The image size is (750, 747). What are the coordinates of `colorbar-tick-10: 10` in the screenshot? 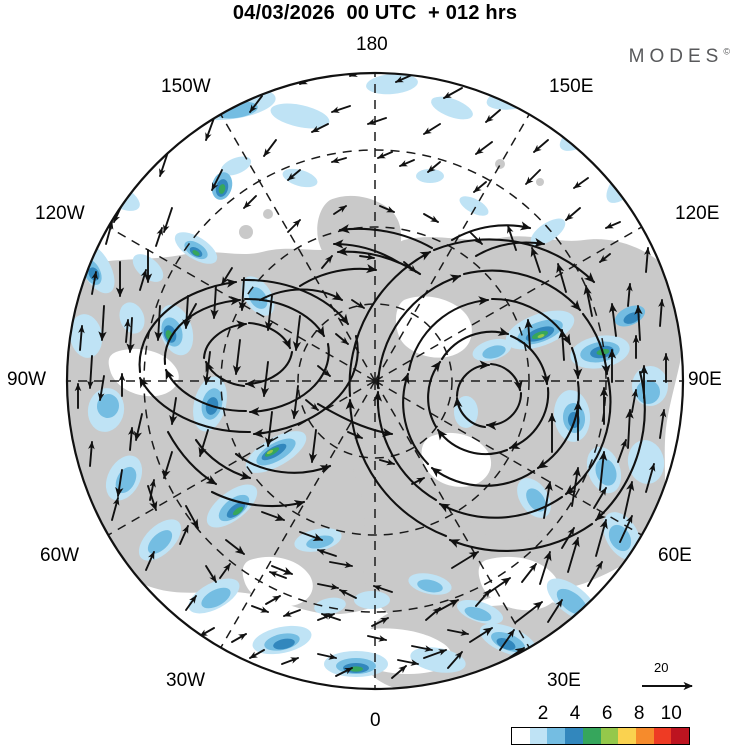 It's located at (671, 713).